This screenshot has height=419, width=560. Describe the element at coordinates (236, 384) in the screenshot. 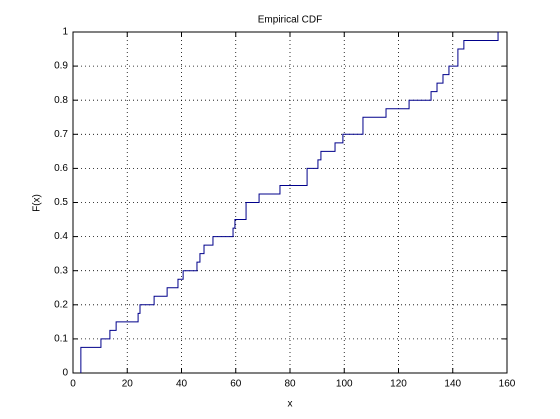

I see `x-tick-label: 60` at that location.